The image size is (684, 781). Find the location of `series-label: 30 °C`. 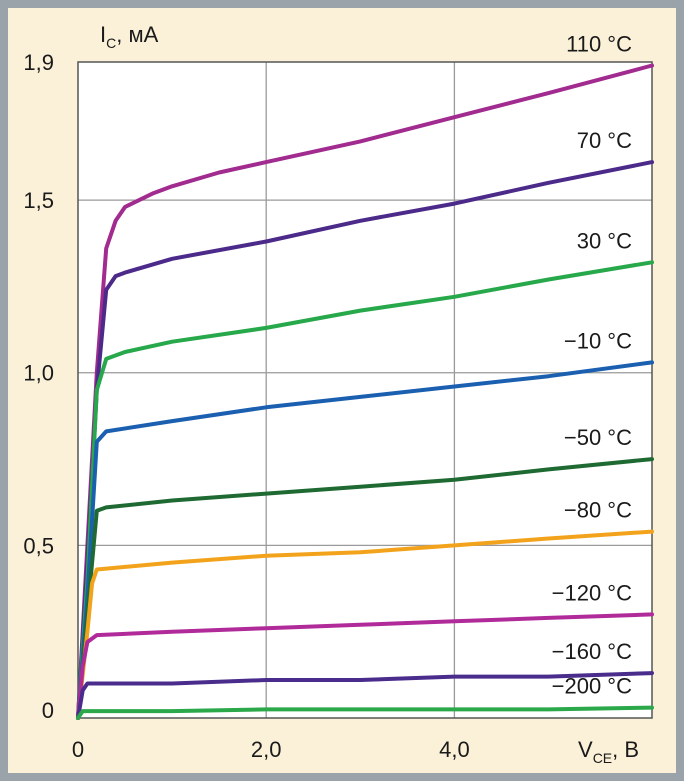

series-label: 30 °C is located at coordinates (604, 240).